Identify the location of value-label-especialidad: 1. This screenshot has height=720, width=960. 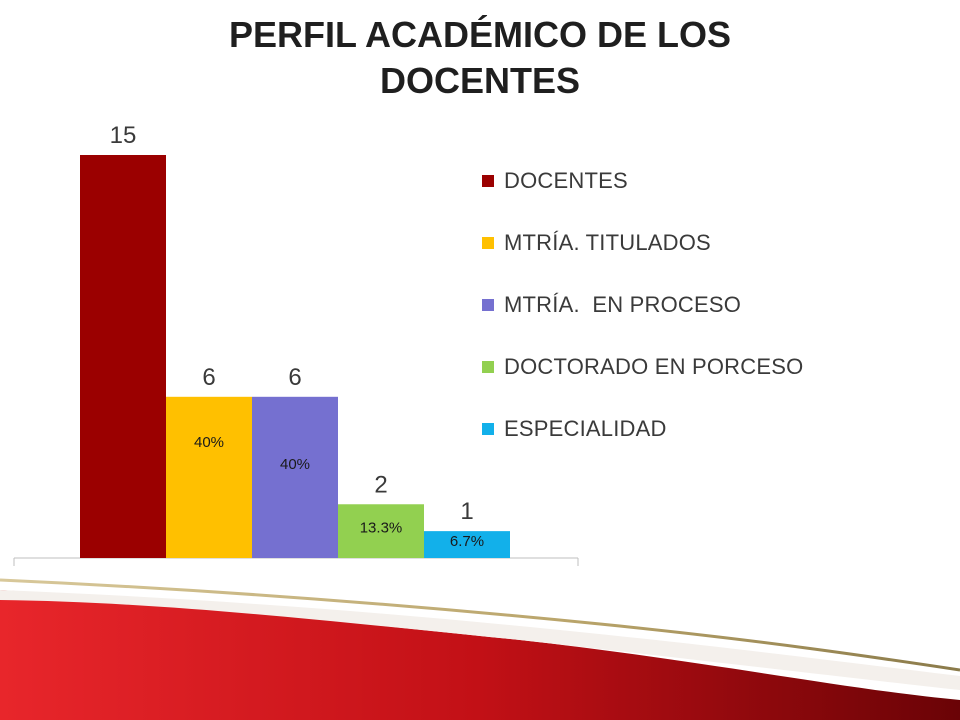
(466, 511).